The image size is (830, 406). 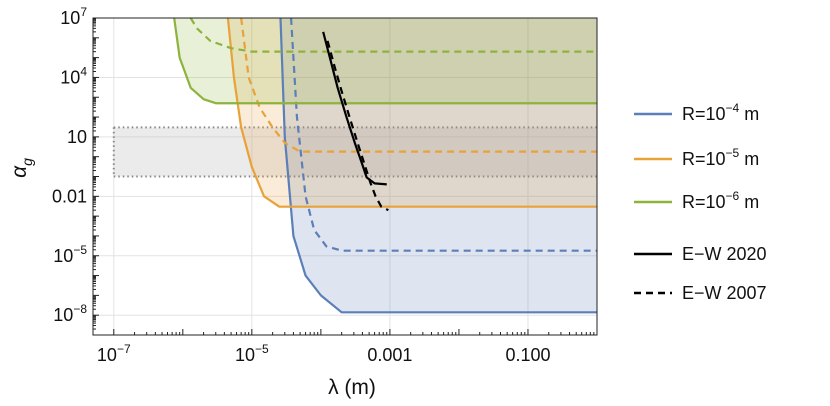 I want to click on legend-label-EW2007: E−W 2007, so click(x=724, y=293).